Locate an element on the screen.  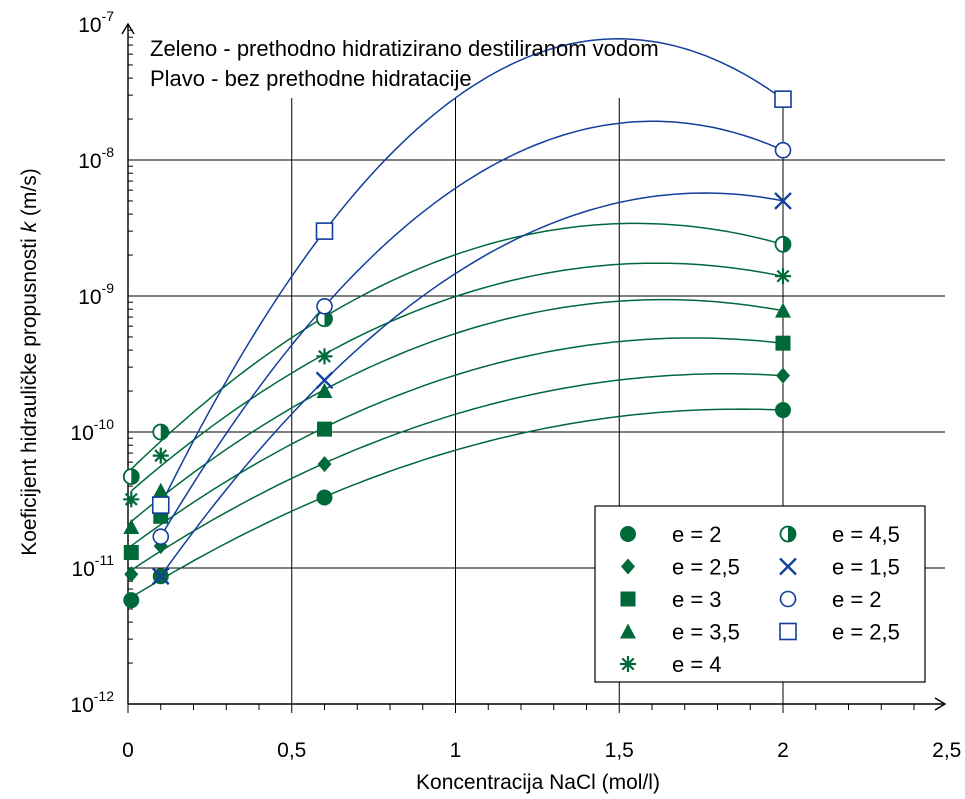
y-tick-label-5: 10⁻⁷ is located at coordinates (96, 22).